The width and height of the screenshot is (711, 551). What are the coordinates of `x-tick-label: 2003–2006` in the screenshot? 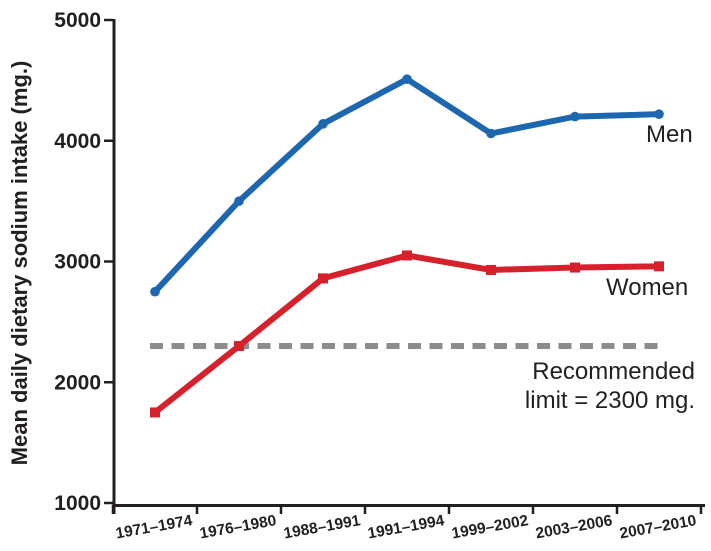 It's located at (574, 527).